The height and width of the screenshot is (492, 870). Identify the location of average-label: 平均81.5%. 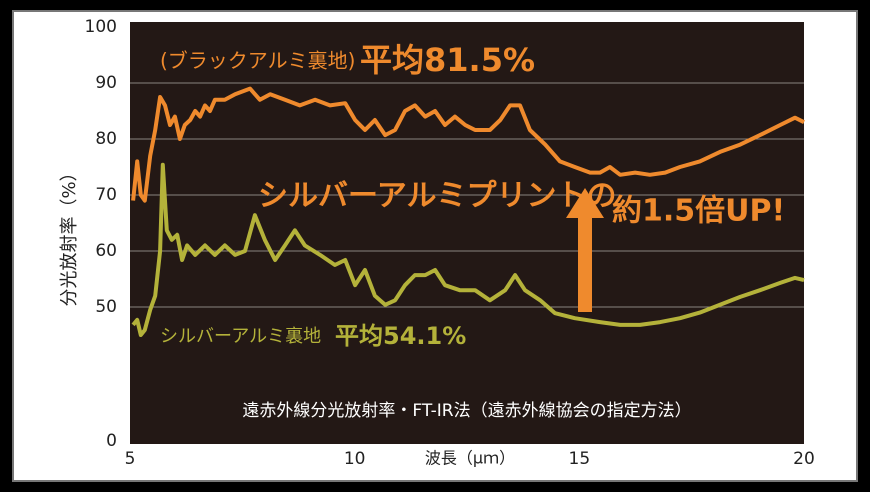
(447, 60).